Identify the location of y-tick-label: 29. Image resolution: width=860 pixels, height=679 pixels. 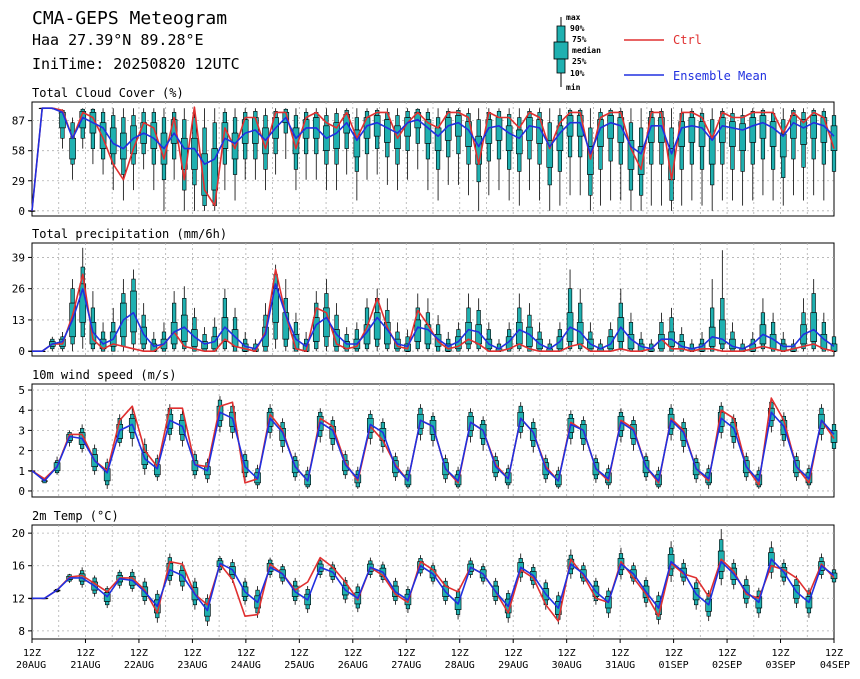
(18, 181).